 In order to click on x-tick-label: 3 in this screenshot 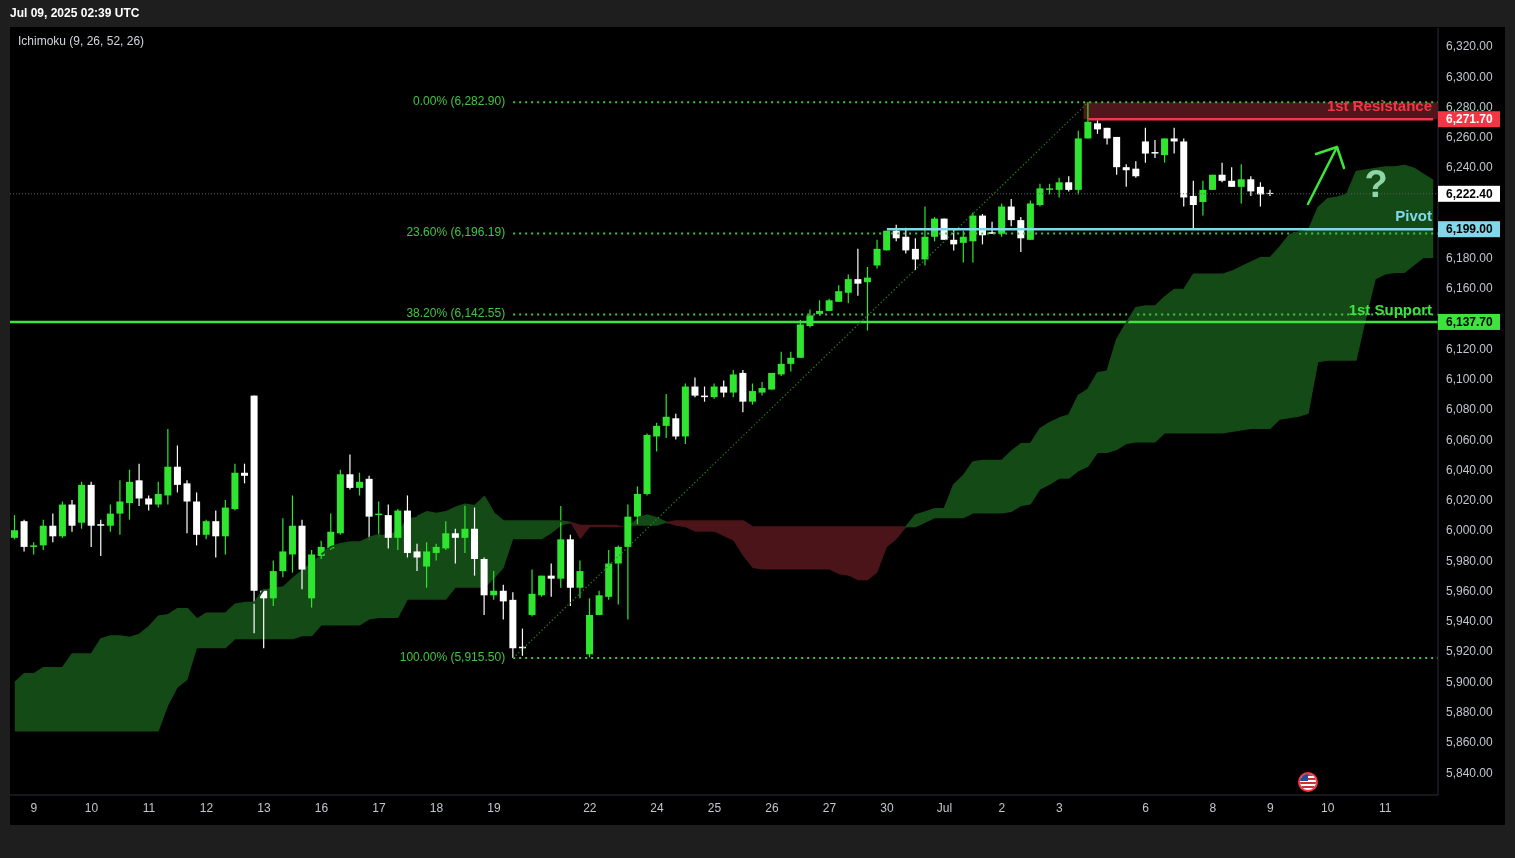, I will do `click(1060, 807)`.